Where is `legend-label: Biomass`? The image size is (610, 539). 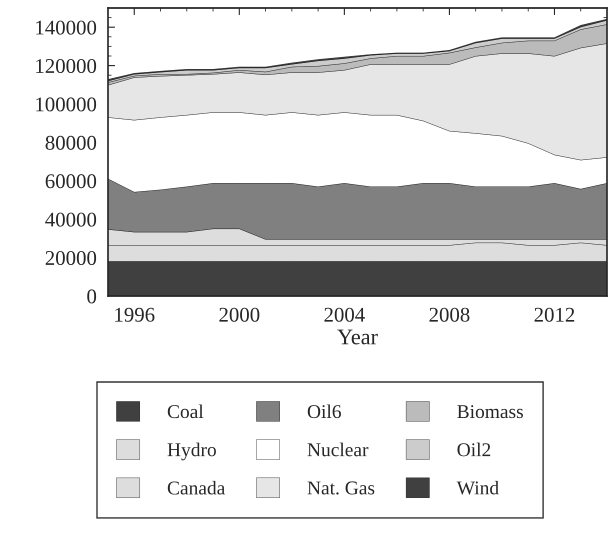 legend-label: Biomass is located at coordinates (490, 411).